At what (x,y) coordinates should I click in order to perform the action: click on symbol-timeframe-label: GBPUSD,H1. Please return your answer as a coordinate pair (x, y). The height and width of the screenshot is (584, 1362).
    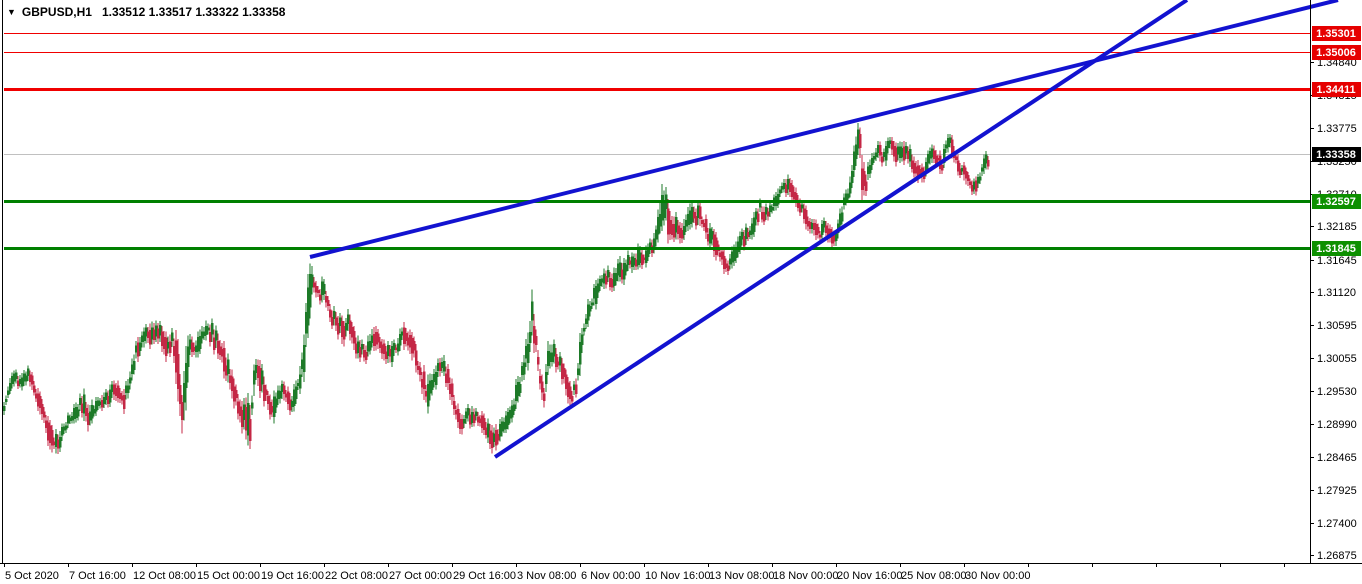
    Looking at the image, I should click on (56, 12).